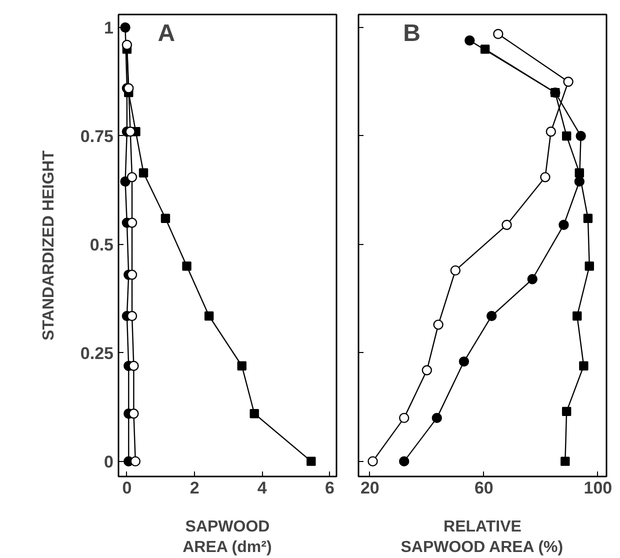  What do you see at coordinates (97, 353) in the screenshot?
I see `y-tick-label: 0.25` at bounding box center [97, 353].